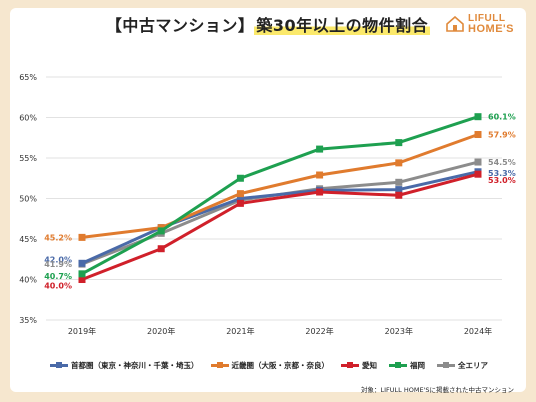 The width and height of the screenshot is (536, 402). What do you see at coordinates (502, 162) in the screenshot?
I see `last-value-label-zen: 54.5%` at bounding box center [502, 162].